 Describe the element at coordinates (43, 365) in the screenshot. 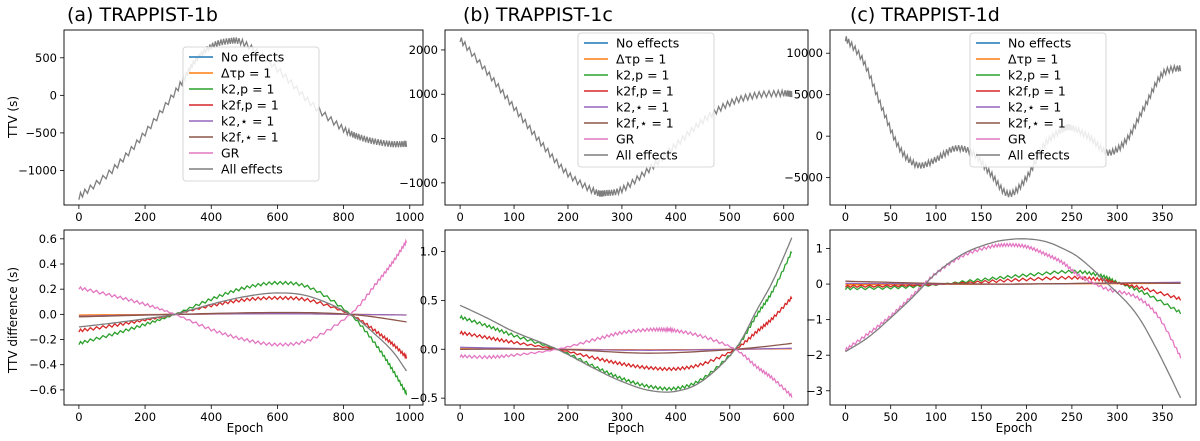

I see `y-tick-label: −0.4` at that location.